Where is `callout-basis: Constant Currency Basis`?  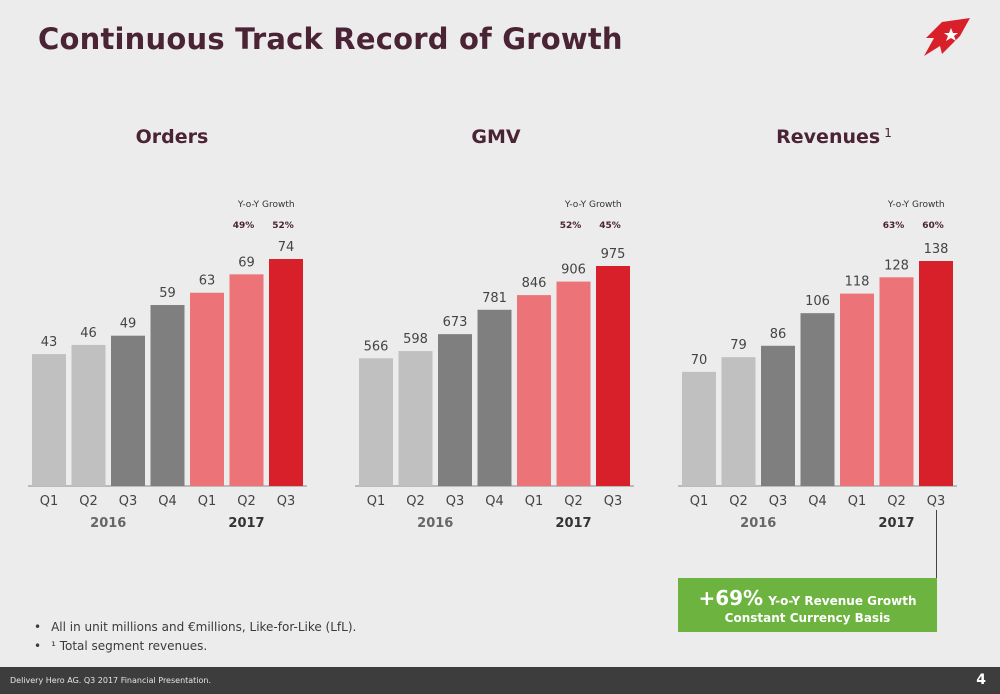 callout-basis: Constant Currency Basis is located at coordinates (807, 618).